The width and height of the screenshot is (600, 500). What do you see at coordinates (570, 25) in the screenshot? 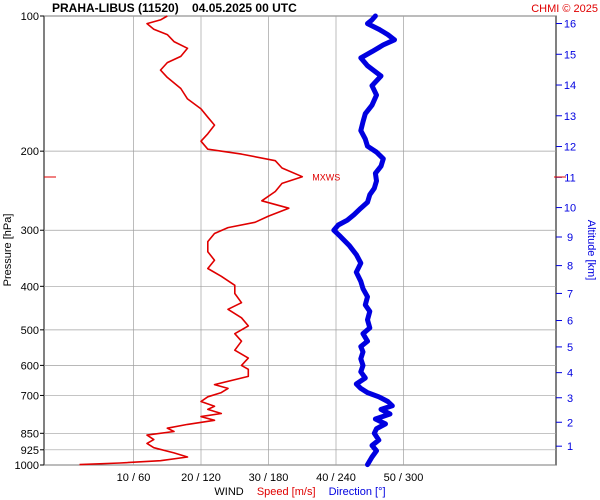
I see `altitude-tick-label: 16` at bounding box center [570, 25].